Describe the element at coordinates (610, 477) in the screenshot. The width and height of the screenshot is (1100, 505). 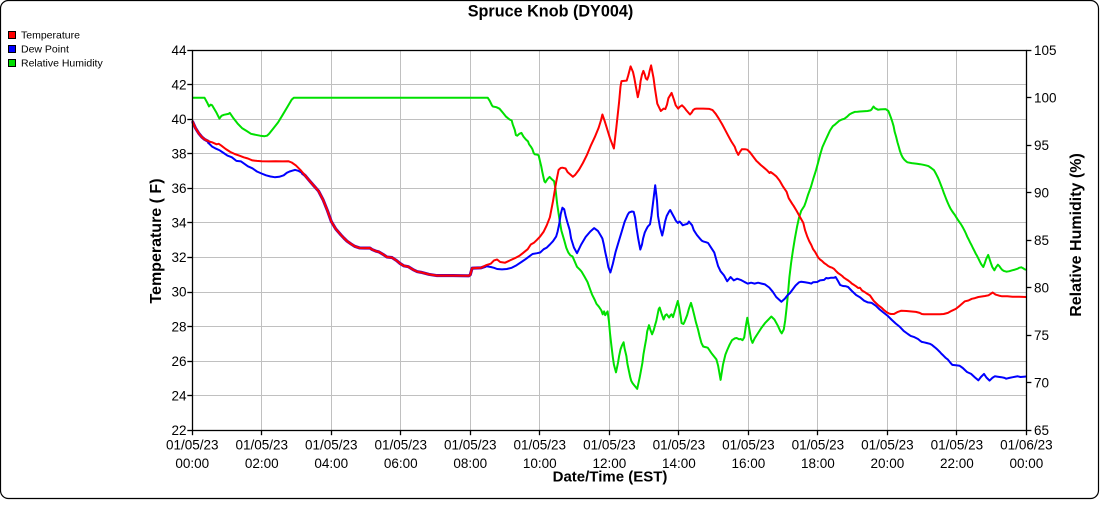
I see `svg-text: Date/Time (EST)` at that location.